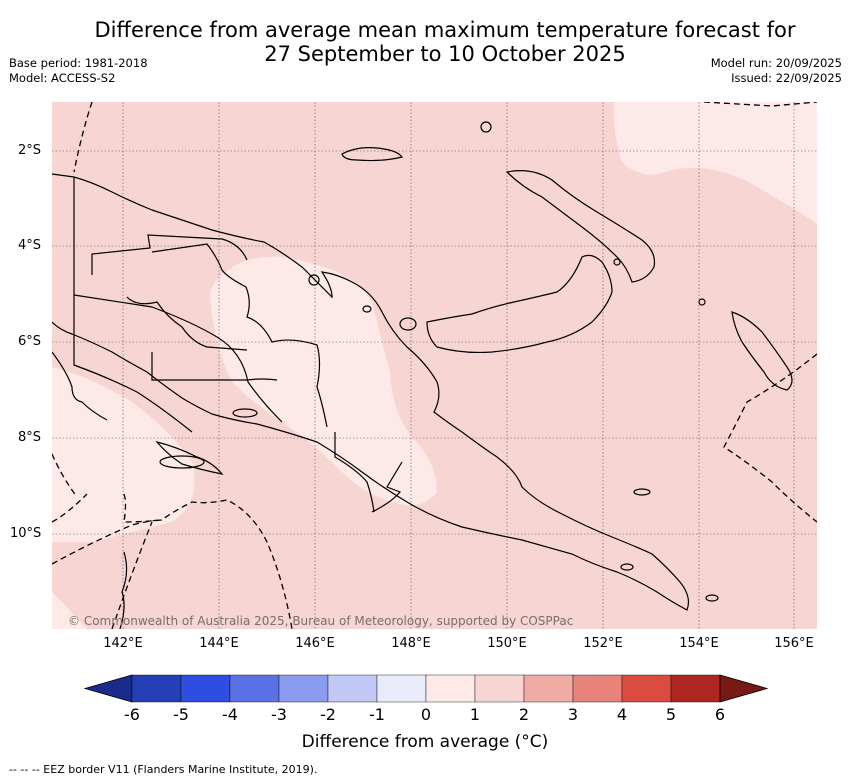  I want to click on model-run: Model run: 20/09/2025, so click(776, 63).